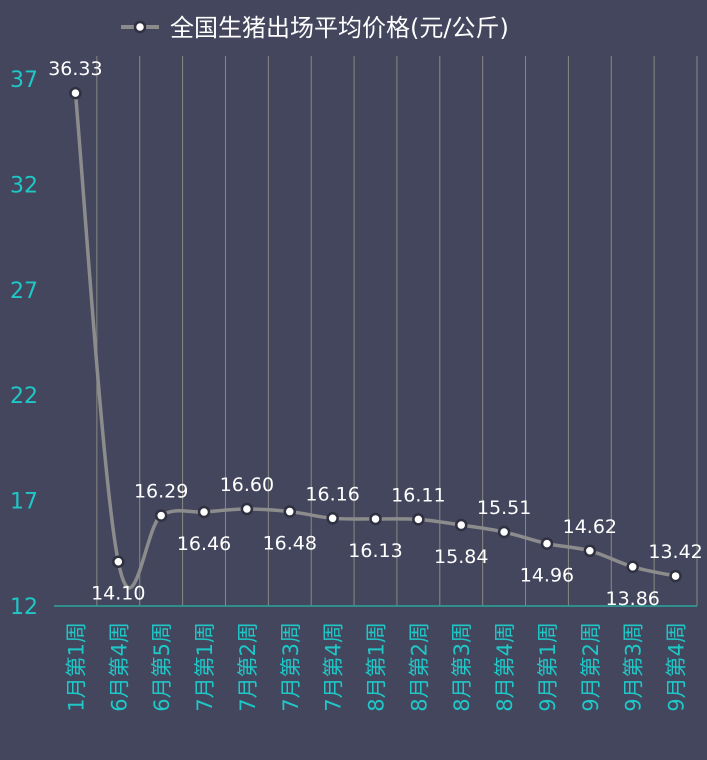 The width and height of the screenshot is (707, 760). I want to click on x-tick-label: 6月第4周, so click(119, 667).